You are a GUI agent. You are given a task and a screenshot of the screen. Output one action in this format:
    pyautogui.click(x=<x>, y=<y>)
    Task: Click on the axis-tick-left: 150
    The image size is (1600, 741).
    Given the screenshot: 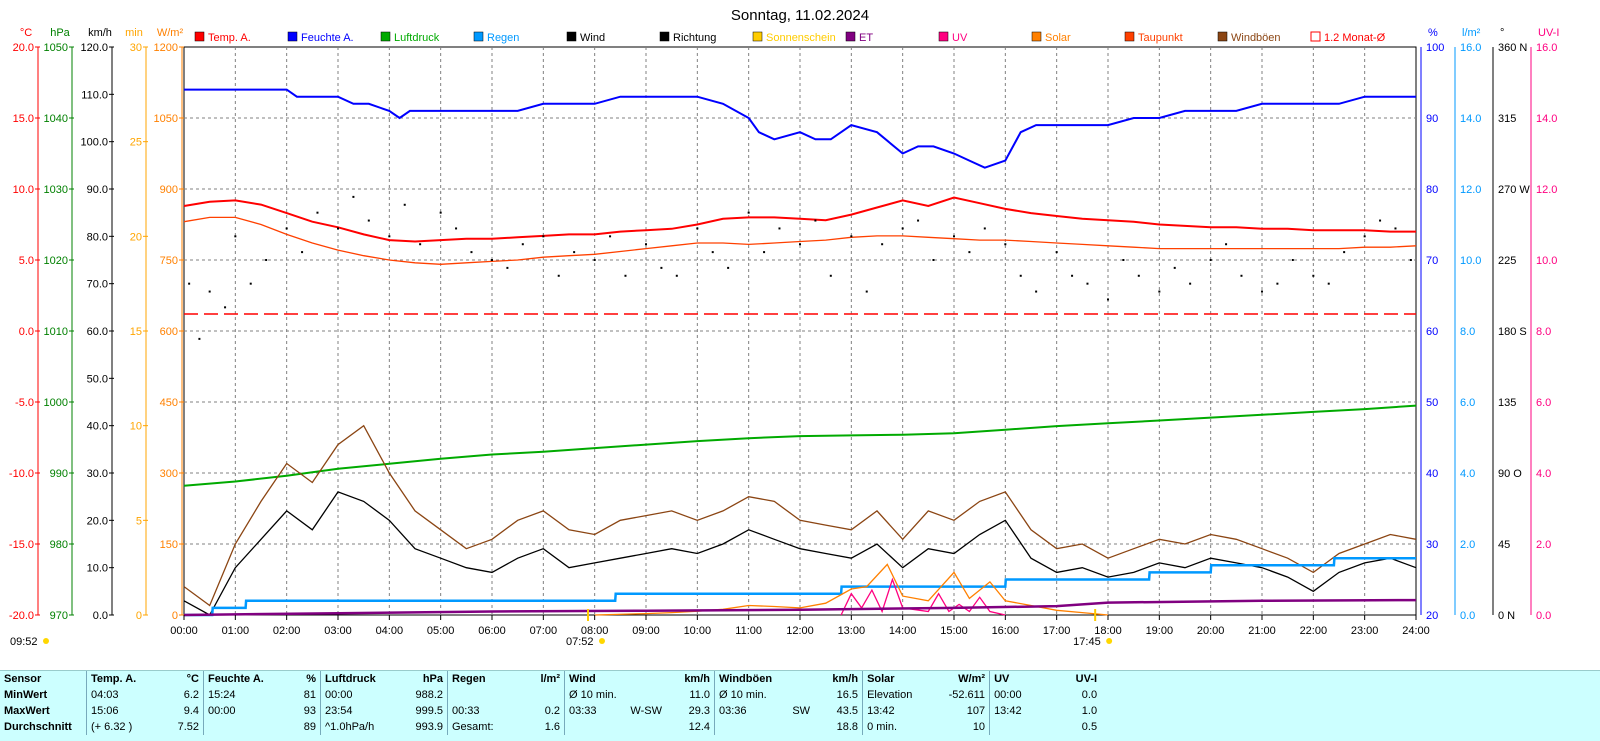 What is the action you would take?
    pyautogui.click(x=169, y=545)
    